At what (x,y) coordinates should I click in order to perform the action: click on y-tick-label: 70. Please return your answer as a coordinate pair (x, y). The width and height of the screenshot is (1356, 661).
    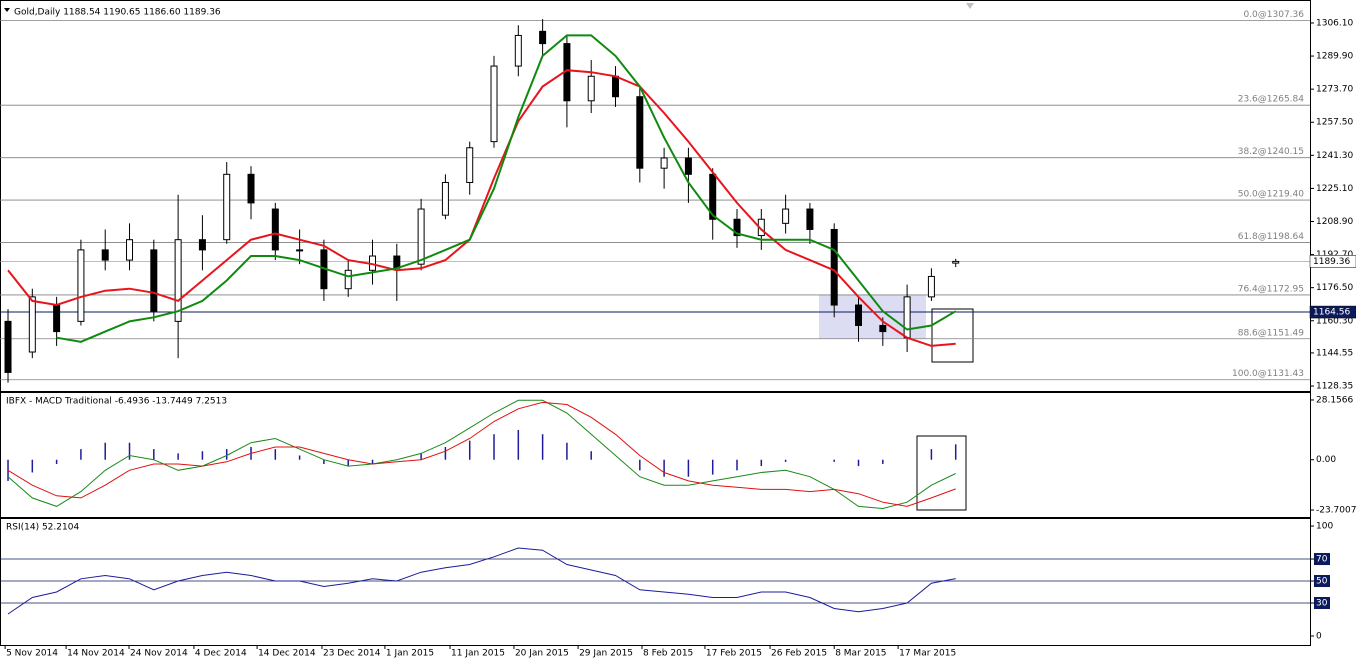
    Looking at the image, I should click on (1322, 560).